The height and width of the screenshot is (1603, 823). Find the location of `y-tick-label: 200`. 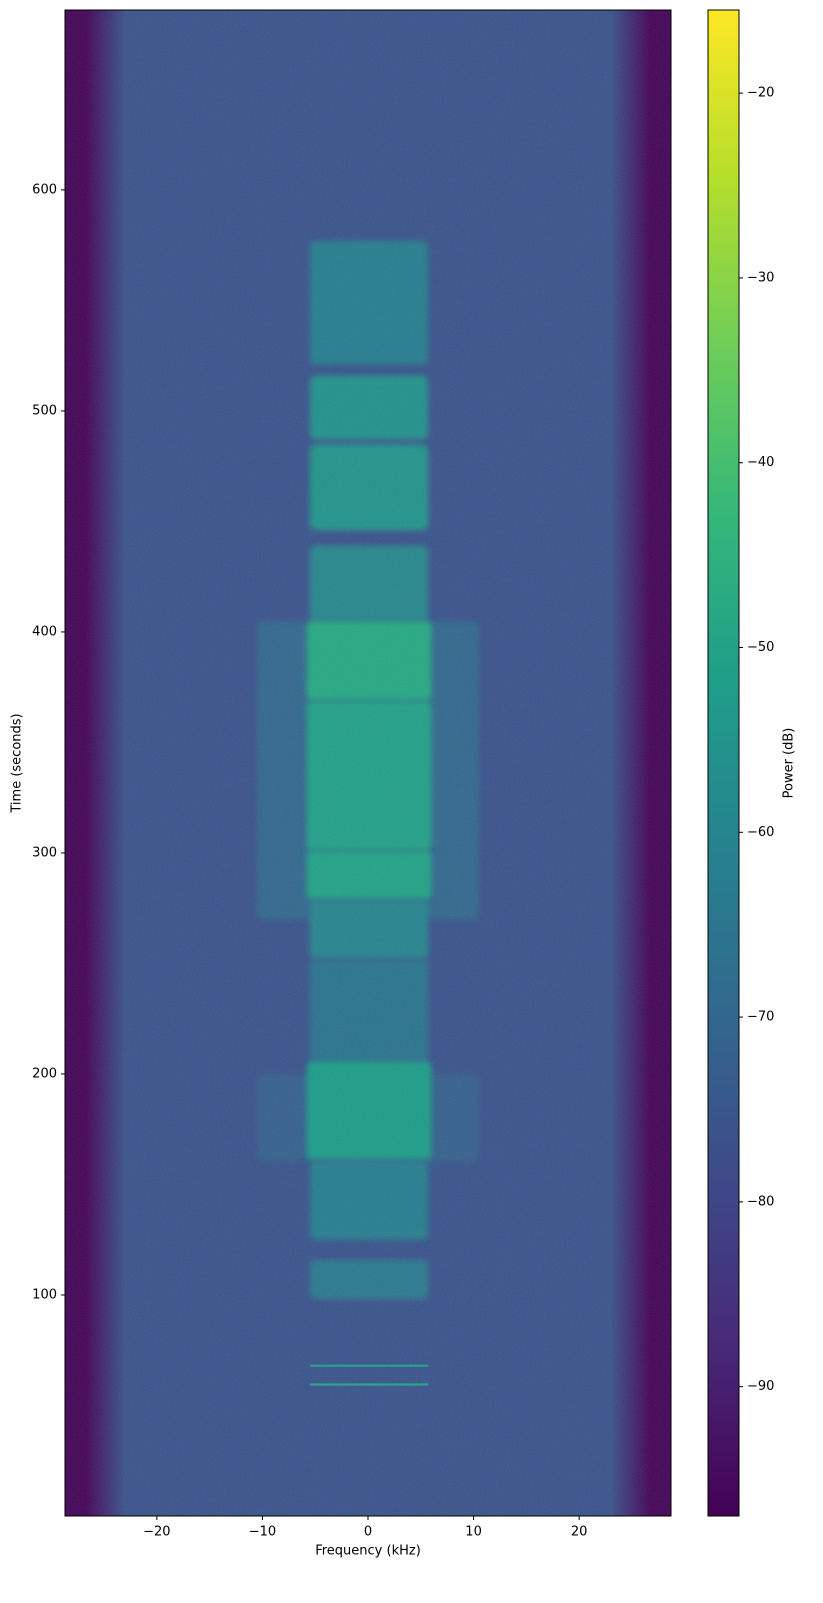

y-tick-label: 200 is located at coordinates (44, 1073).